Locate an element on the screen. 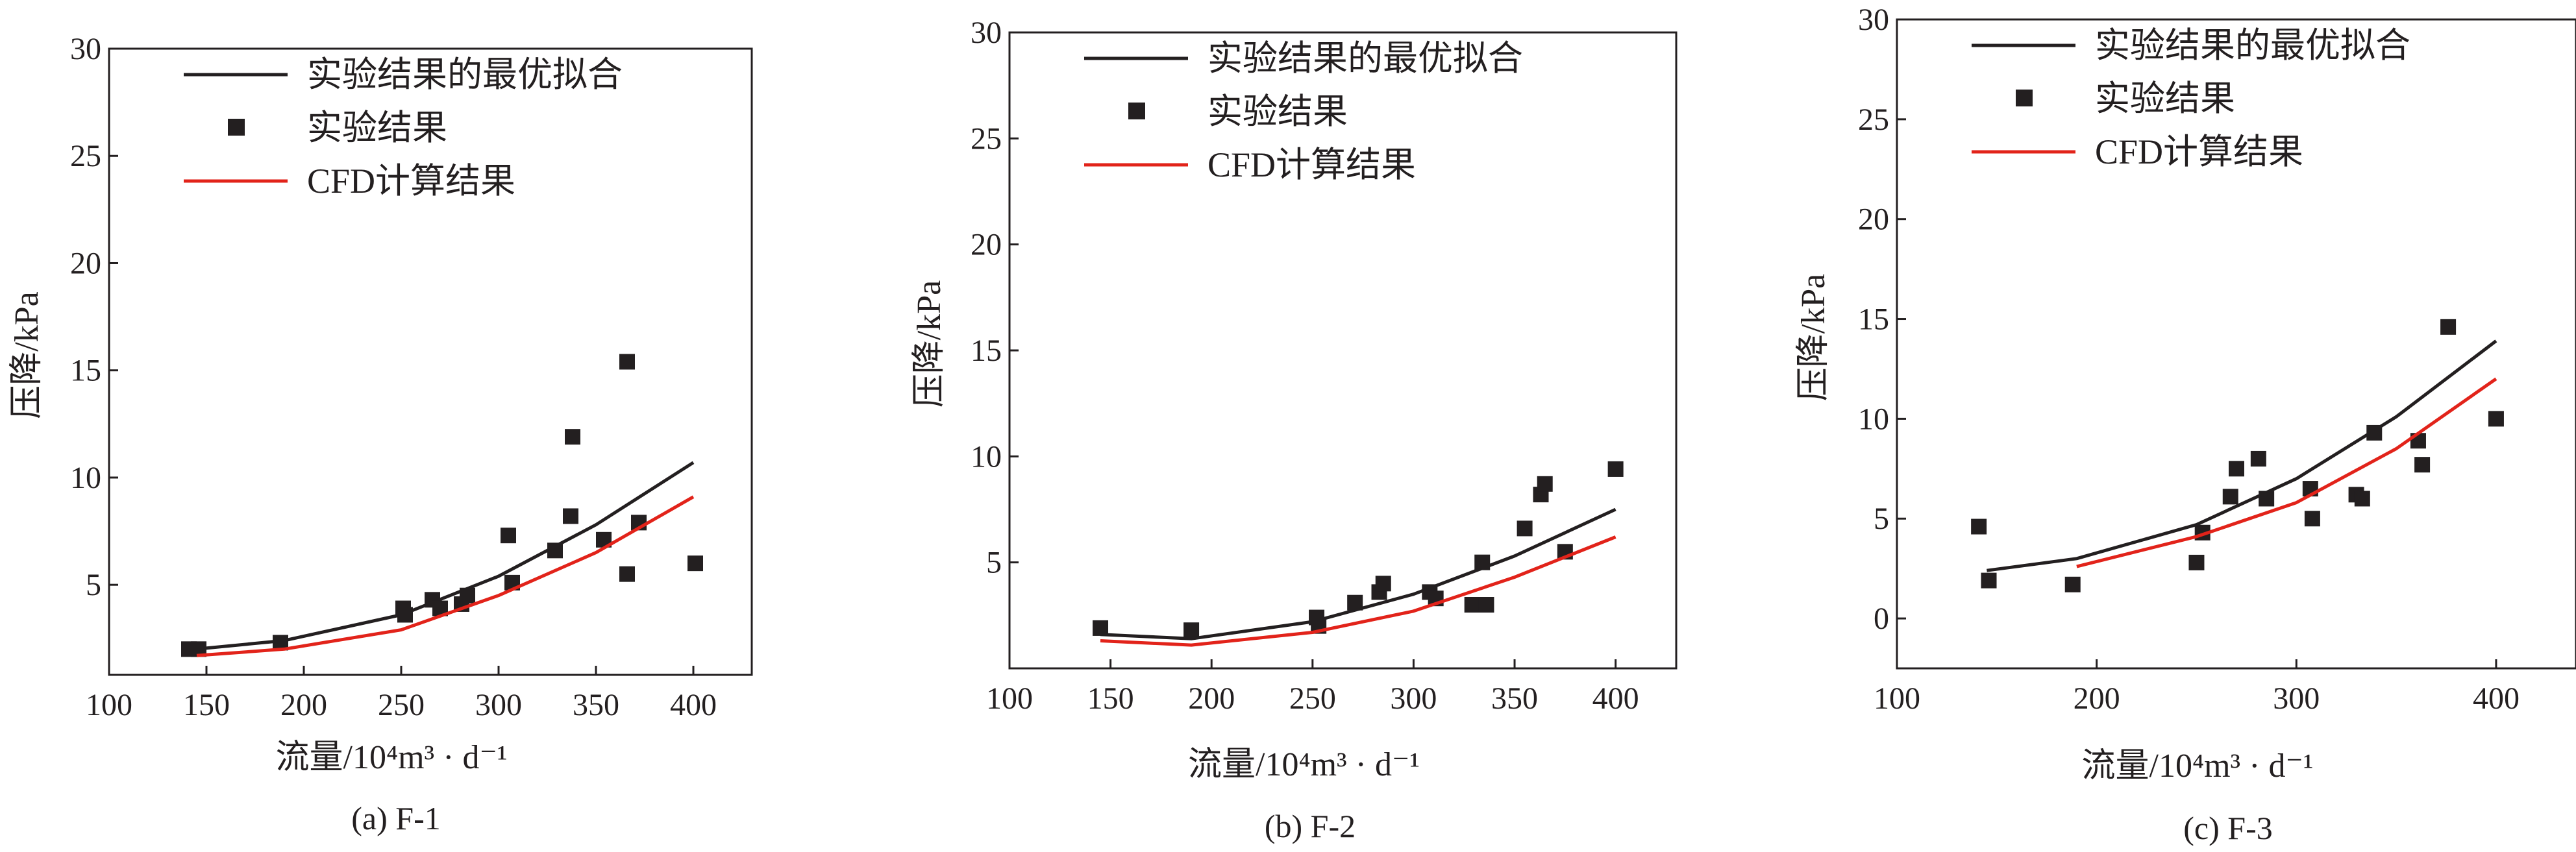  y-tick-label: 0 is located at coordinates (1881, 619).